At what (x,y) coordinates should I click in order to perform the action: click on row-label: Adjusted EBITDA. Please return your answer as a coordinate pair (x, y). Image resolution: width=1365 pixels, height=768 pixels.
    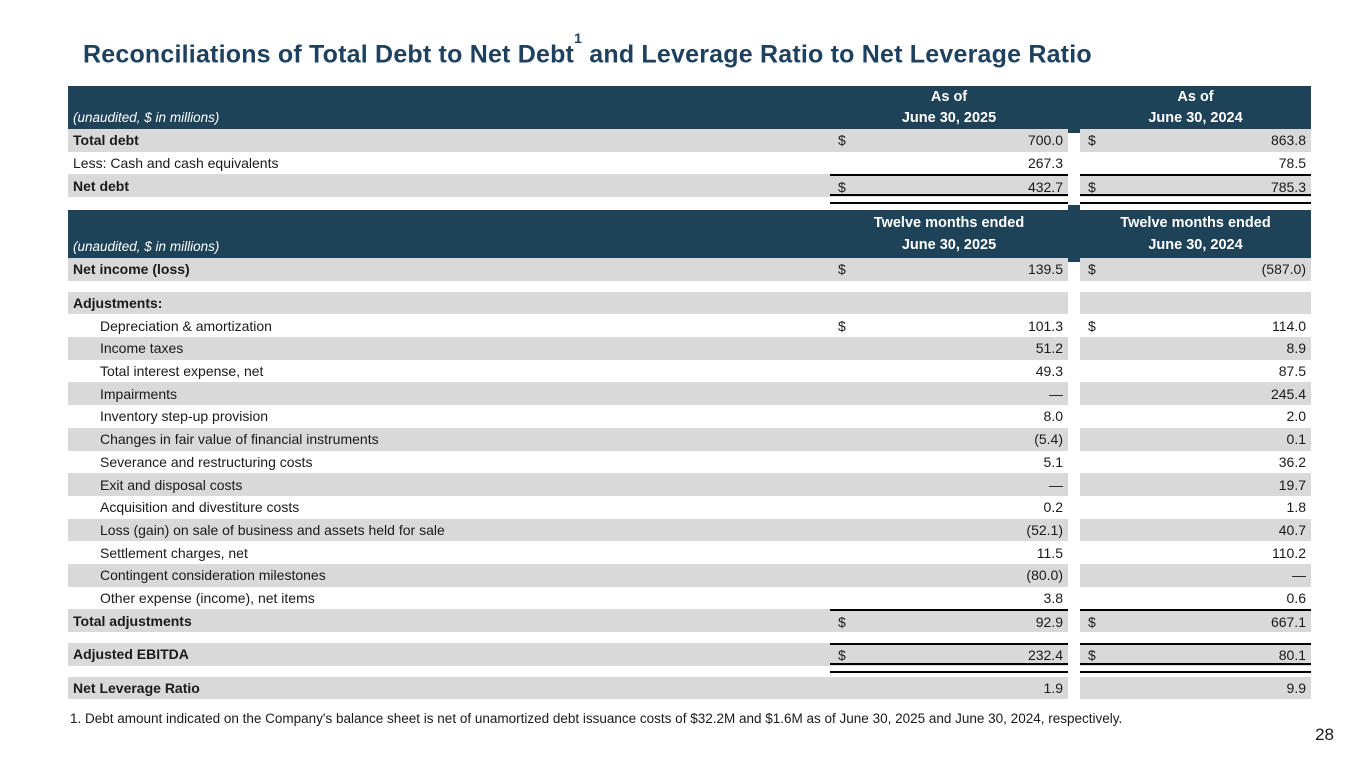
    Looking at the image, I should click on (449, 654).